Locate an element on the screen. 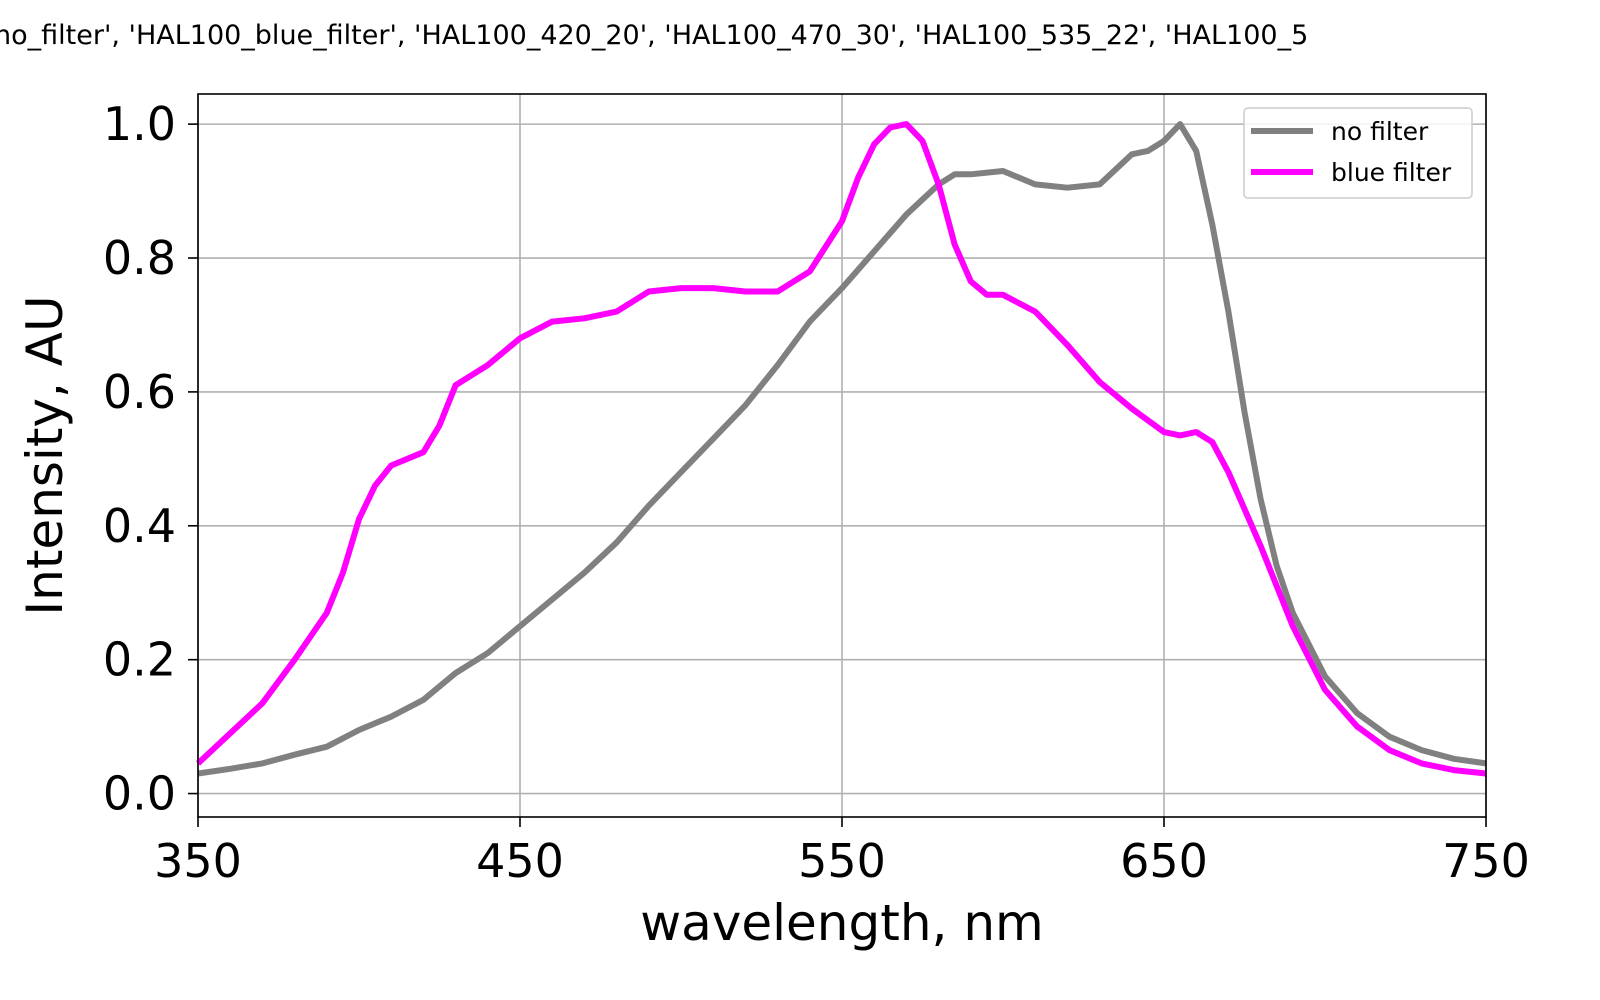  x-tick-label: 350 is located at coordinates (198, 861).